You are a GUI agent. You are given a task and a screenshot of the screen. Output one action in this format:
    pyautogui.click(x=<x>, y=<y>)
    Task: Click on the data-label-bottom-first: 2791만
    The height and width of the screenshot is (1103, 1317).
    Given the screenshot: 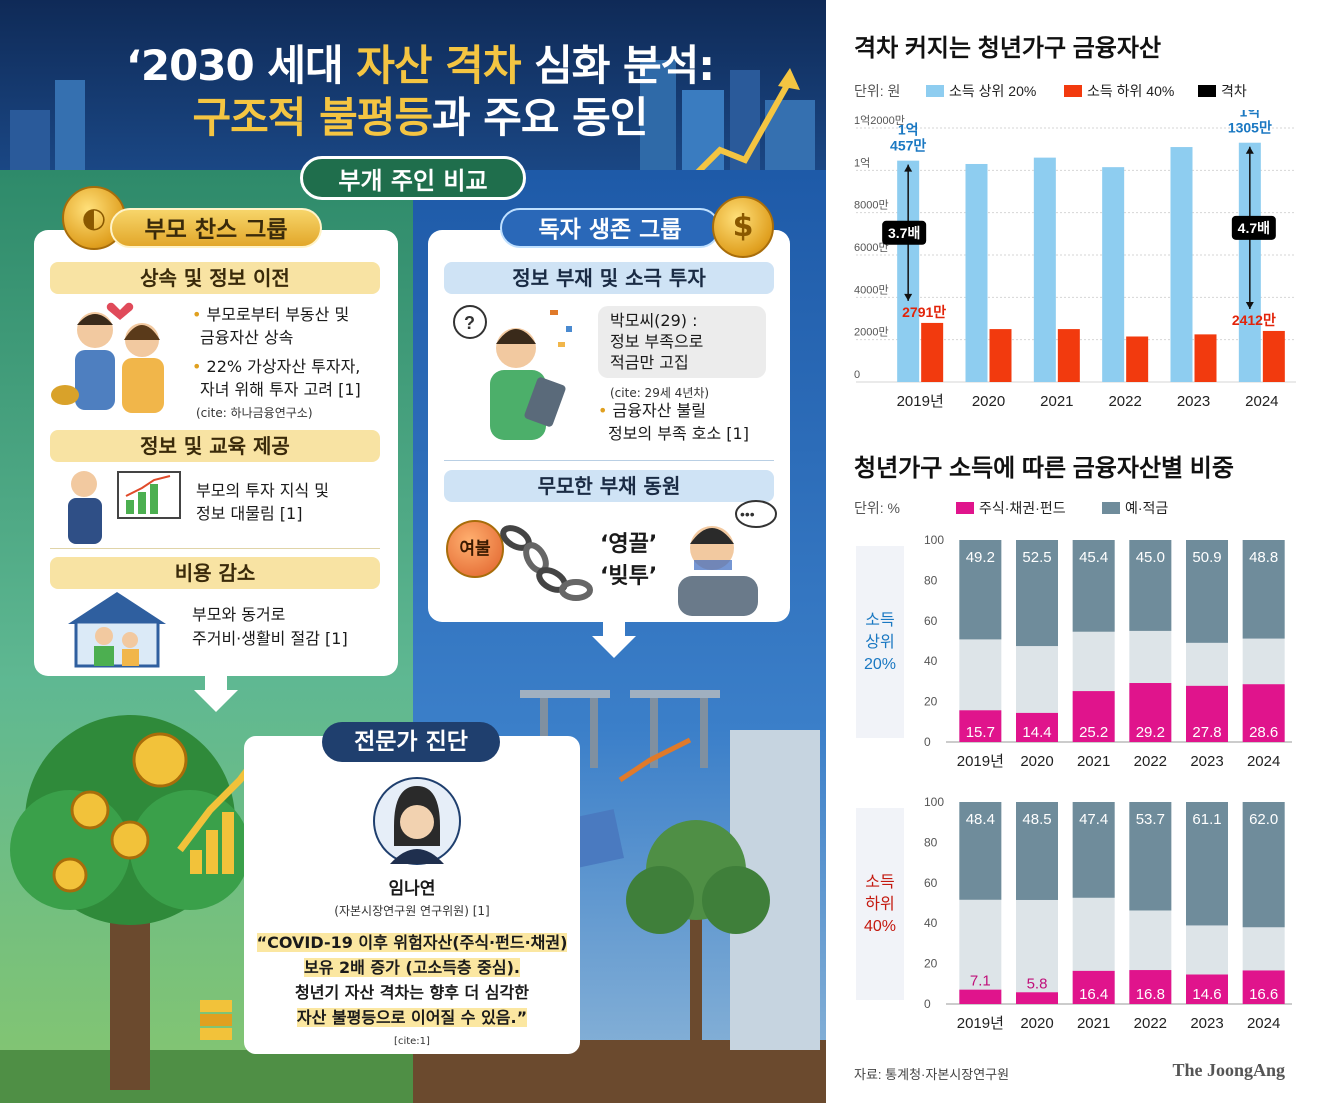 What is the action you would take?
    pyautogui.click(x=924, y=312)
    